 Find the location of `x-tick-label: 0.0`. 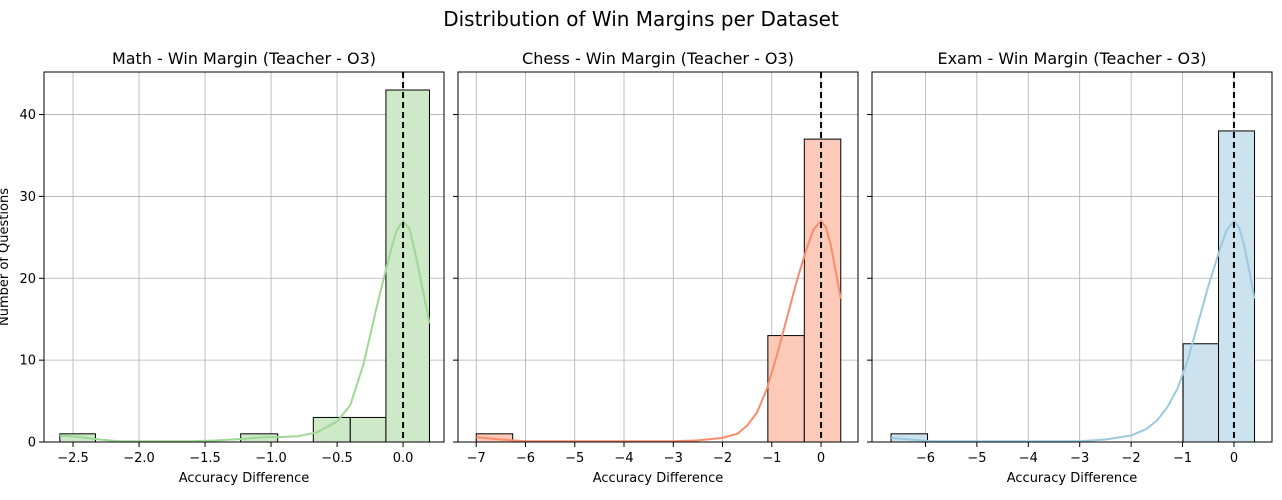

x-tick-label: 0.0 is located at coordinates (403, 458).